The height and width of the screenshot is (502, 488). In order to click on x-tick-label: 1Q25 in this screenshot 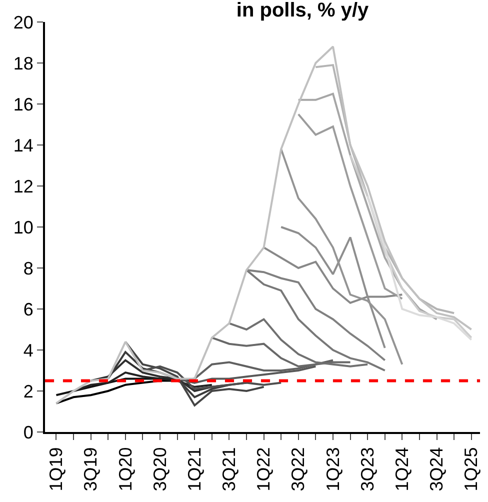, I will do `click(471, 469)`.